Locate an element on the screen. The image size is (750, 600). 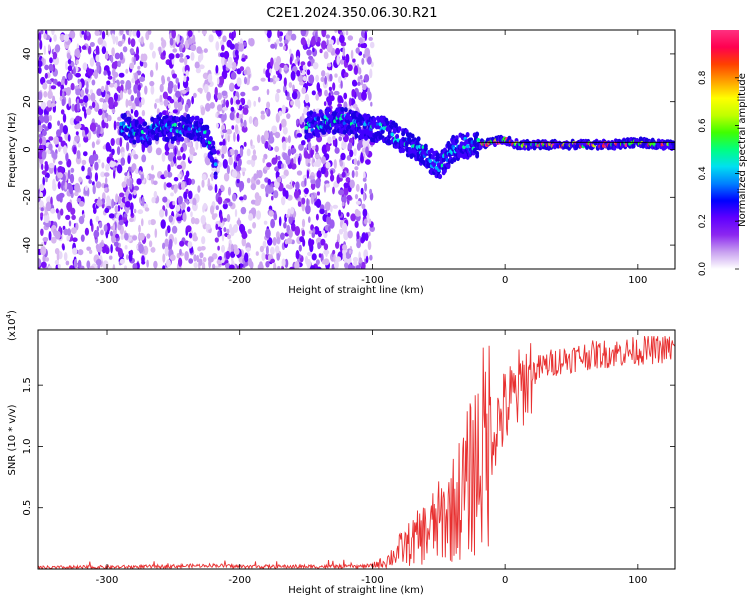
spectrogram-peak-cell is located at coordinates (478, 140).